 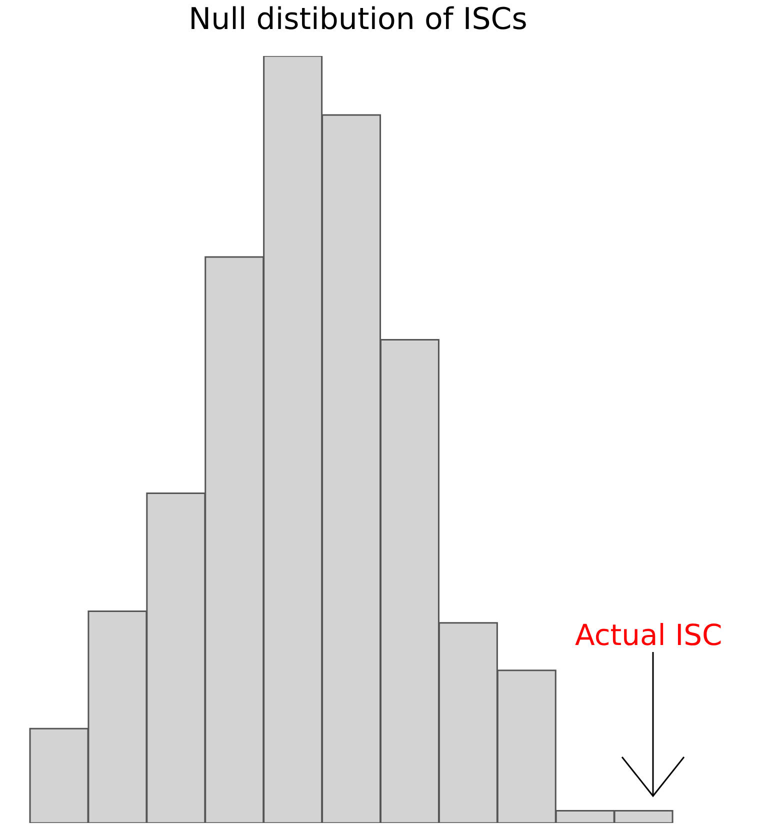 What do you see at coordinates (358, 19) in the screenshot?
I see `chart-title: Null distibution of ISCs` at bounding box center [358, 19].